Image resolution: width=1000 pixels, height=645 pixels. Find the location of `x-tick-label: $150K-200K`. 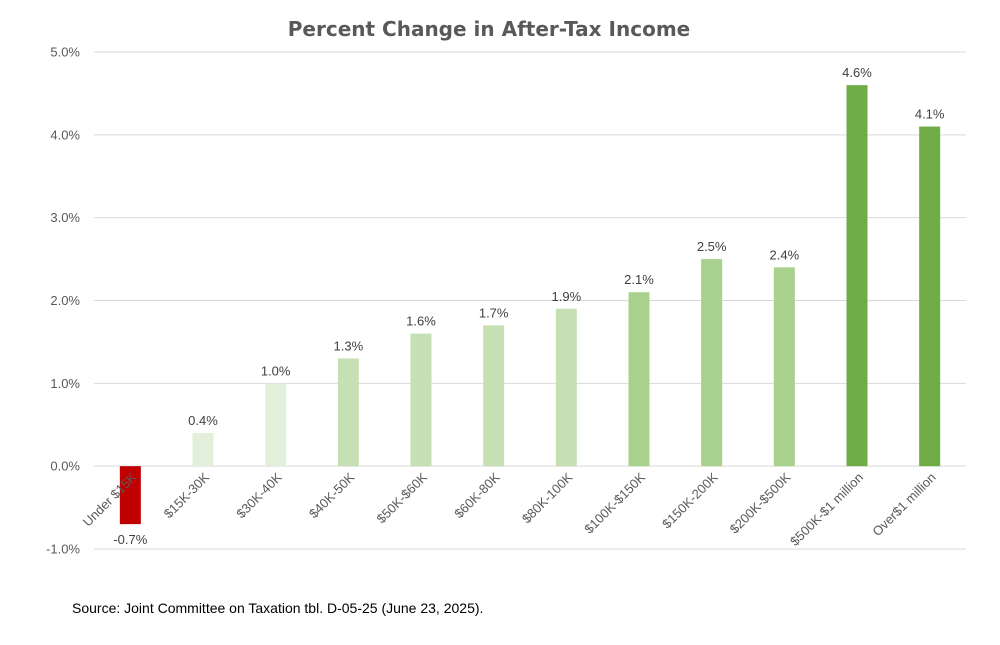

x-tick-label: $150K-200K is located at coordinates (690, 500).